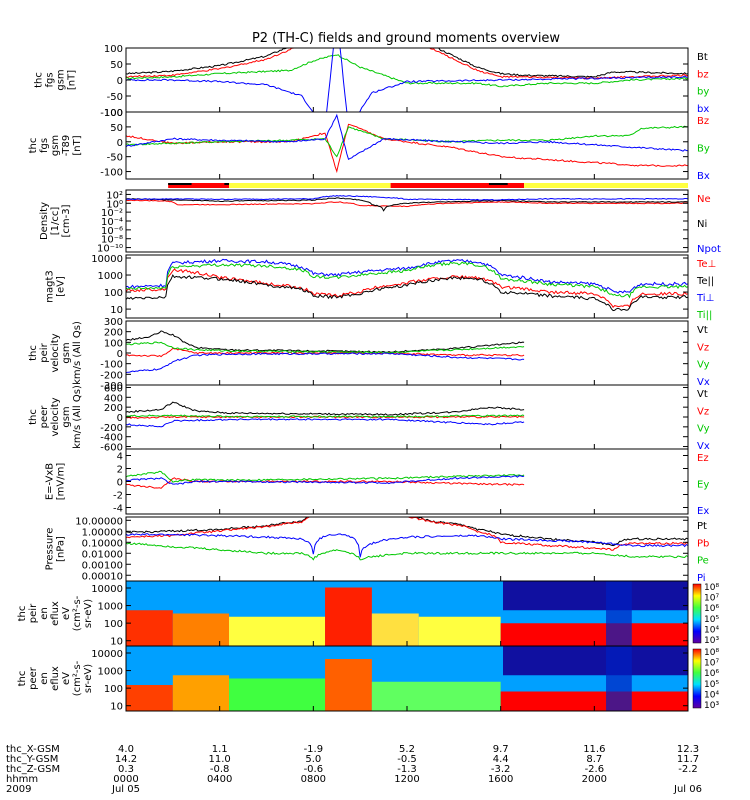 The image size is (750, 800). I want to click on panel-frame, so click(407, 549).